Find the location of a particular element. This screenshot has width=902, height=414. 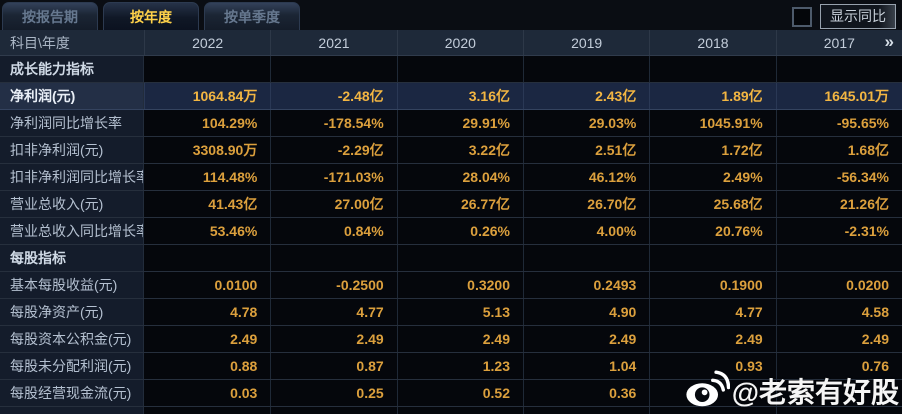

value-cell: 0.93 is located at coordinates (712, 366).